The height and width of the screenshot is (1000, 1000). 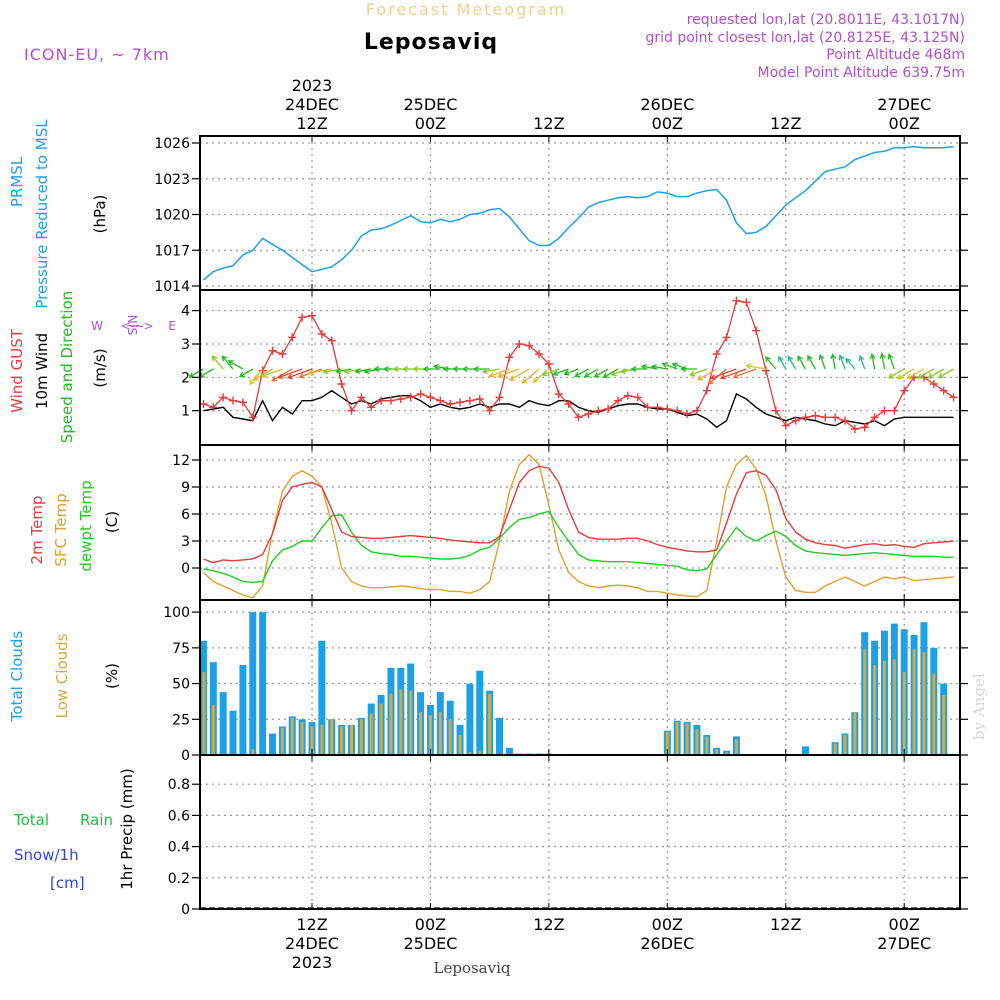 What do you see at coordinates (312, 104) in the screenshot?
I see `time-label-top: 24DEC` at bounding box center [312, 104].